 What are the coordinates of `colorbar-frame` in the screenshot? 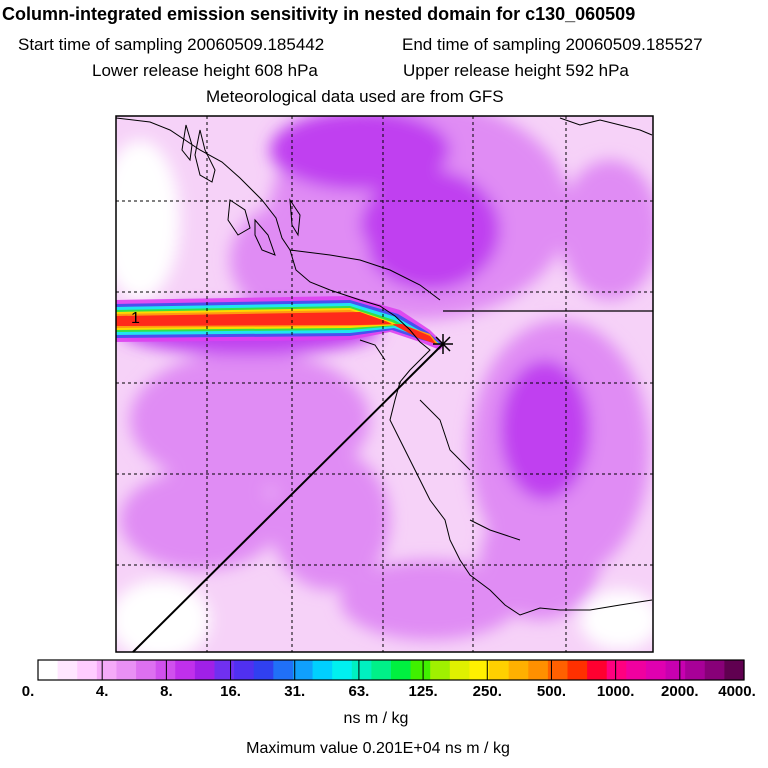 It's located at (391, 670).